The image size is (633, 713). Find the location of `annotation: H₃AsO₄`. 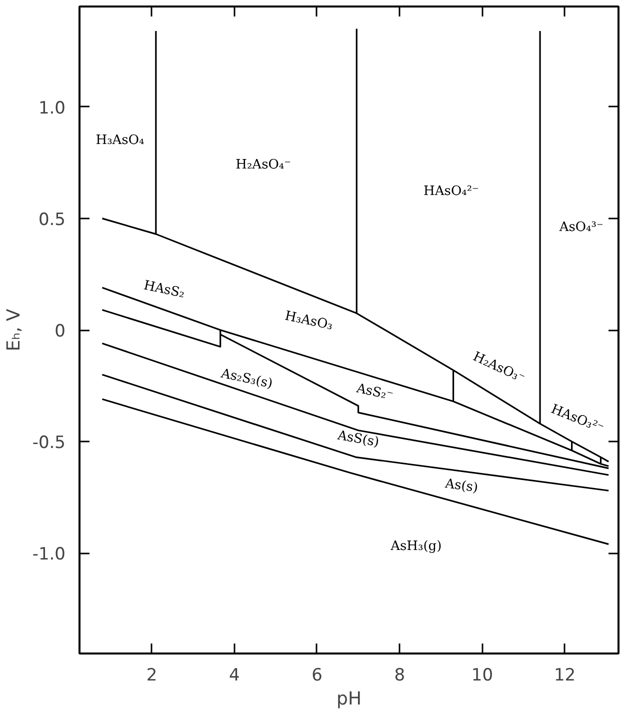

annotation: H₃AsO₄ is located at coordinates (120, 140).